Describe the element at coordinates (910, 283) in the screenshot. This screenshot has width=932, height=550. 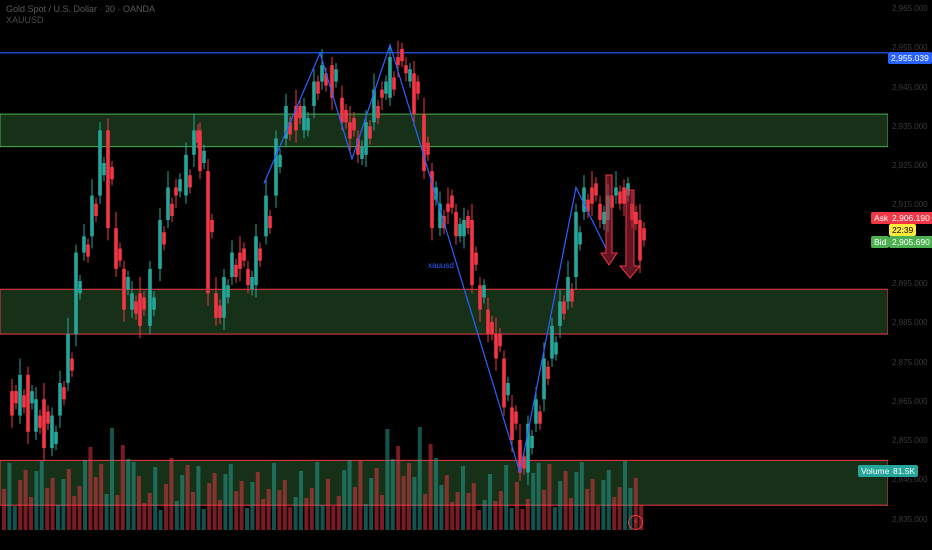
I see `price-axis-tick: 2,895.000` at that location.